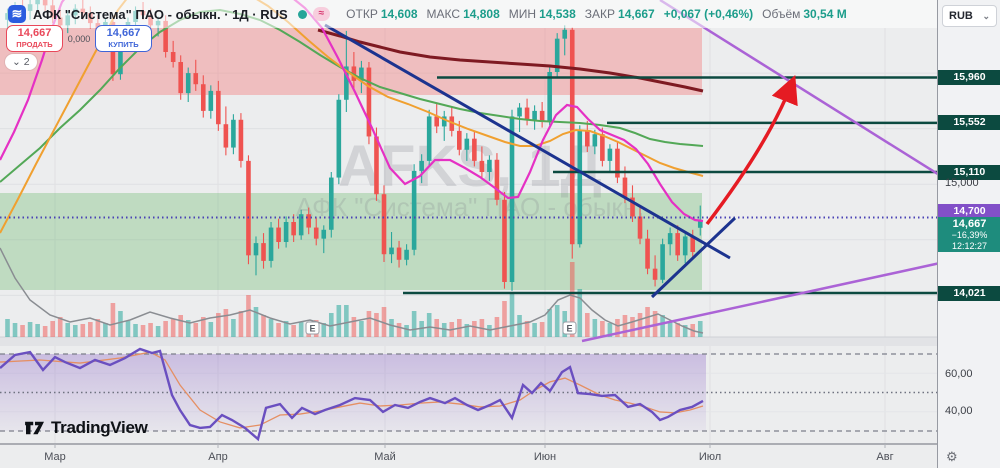  I want to click on rsi-signal-line, so click(352, 390).